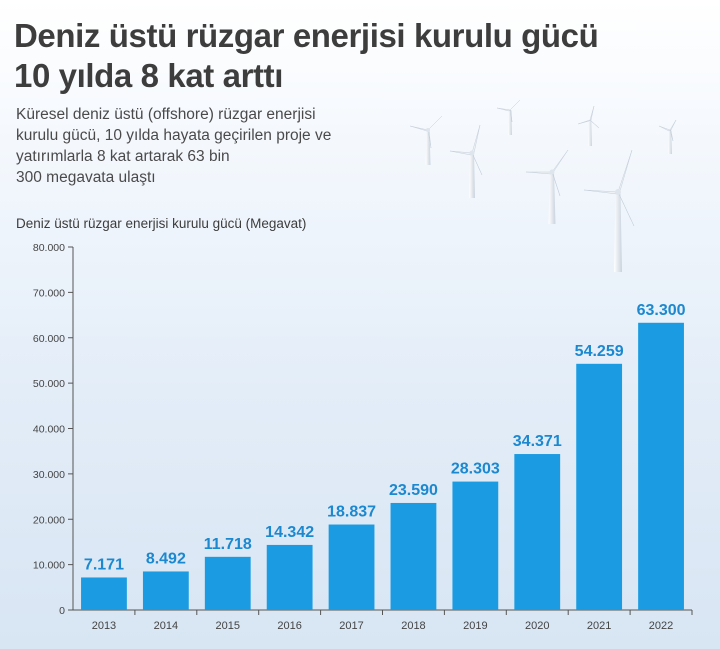  What do you see at coordinates (661, 310) in the screenshot?
I see `data-label: 63.300` at bounding box center [661, 310].